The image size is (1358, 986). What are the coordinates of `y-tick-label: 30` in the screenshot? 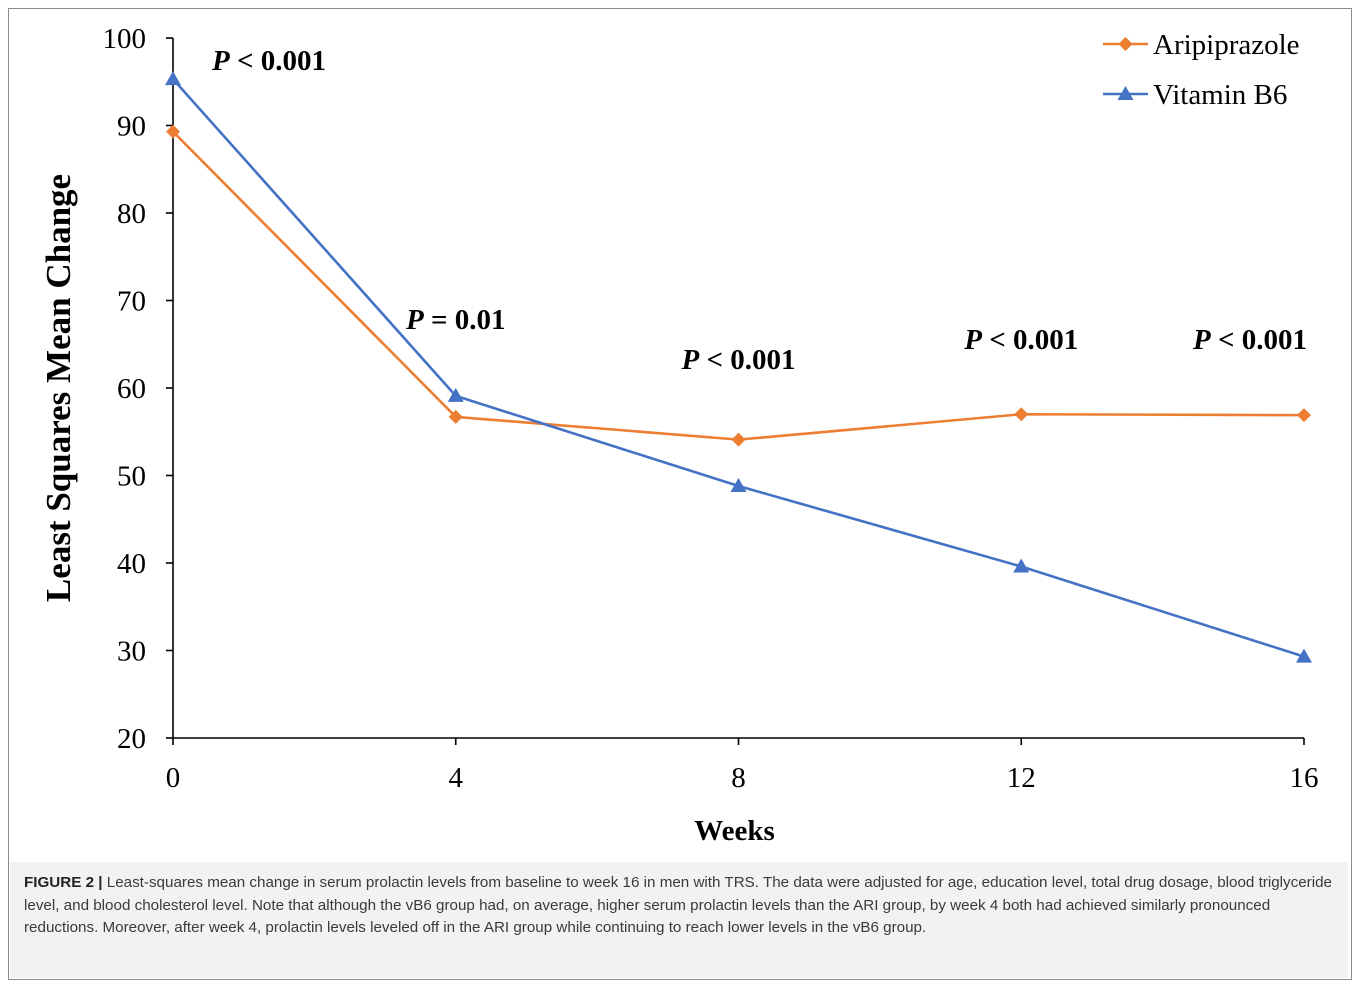 It's located at (131, 652).